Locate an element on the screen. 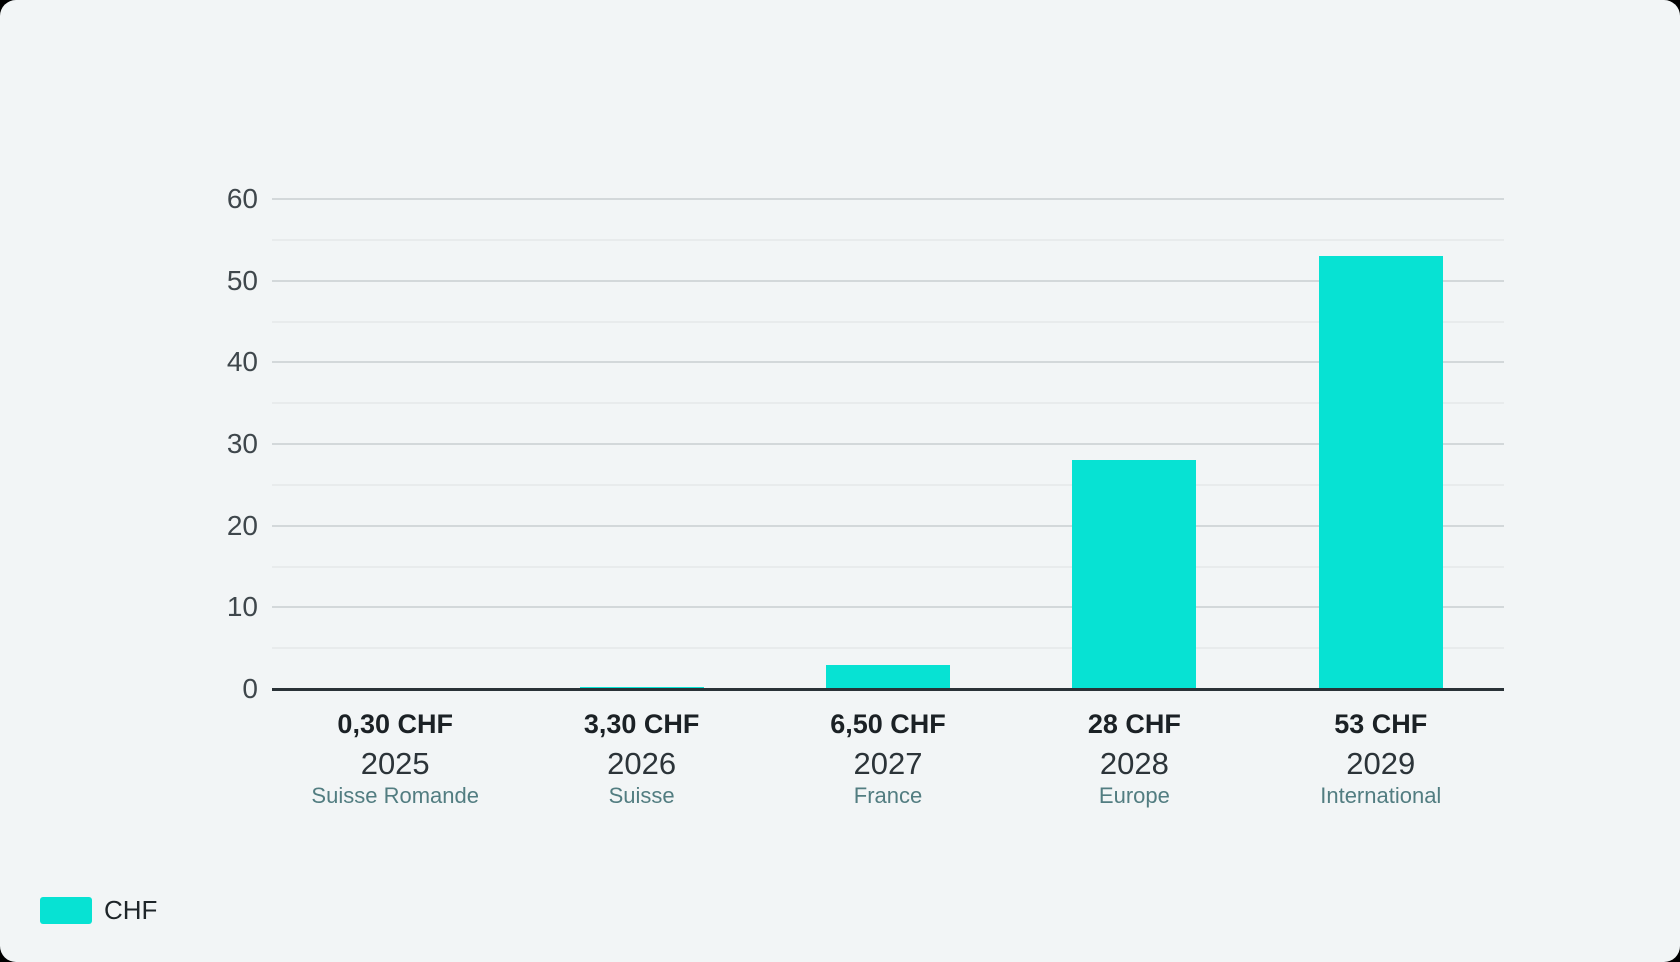 The width and height of the screenshot is (1680, 962). region-label: France is located at coordinates (888, 795).